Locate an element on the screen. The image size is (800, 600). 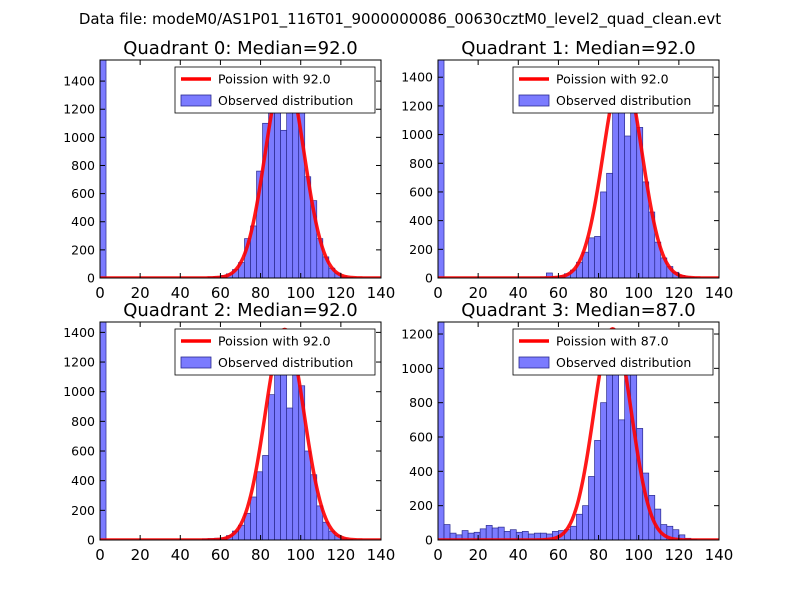
panel-title: Quadrant 1: Median=92.0 is located at coordinates (578, 48).